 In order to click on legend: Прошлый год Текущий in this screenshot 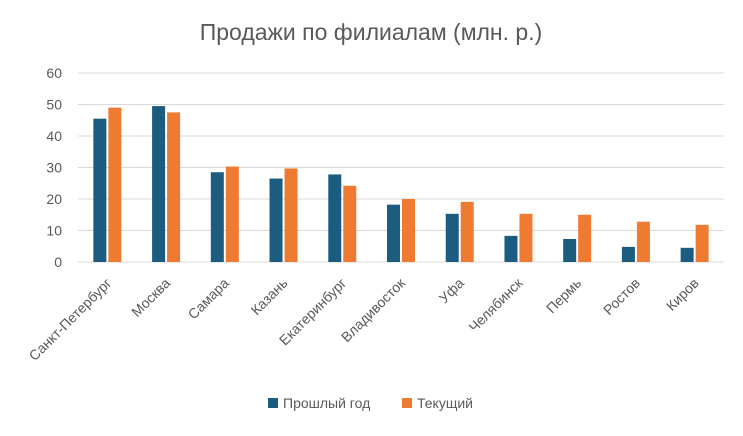, I will do `click(370, 403)`.